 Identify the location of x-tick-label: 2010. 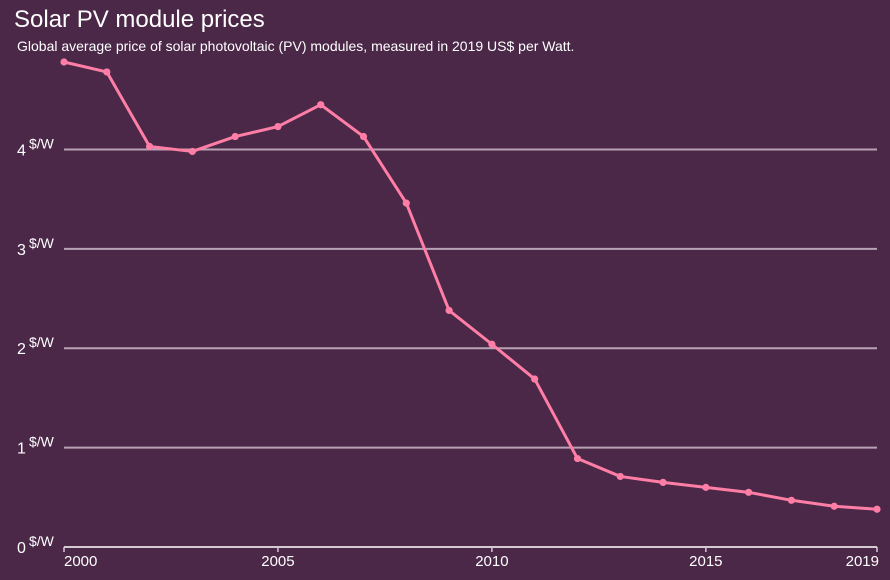
(491, 561).